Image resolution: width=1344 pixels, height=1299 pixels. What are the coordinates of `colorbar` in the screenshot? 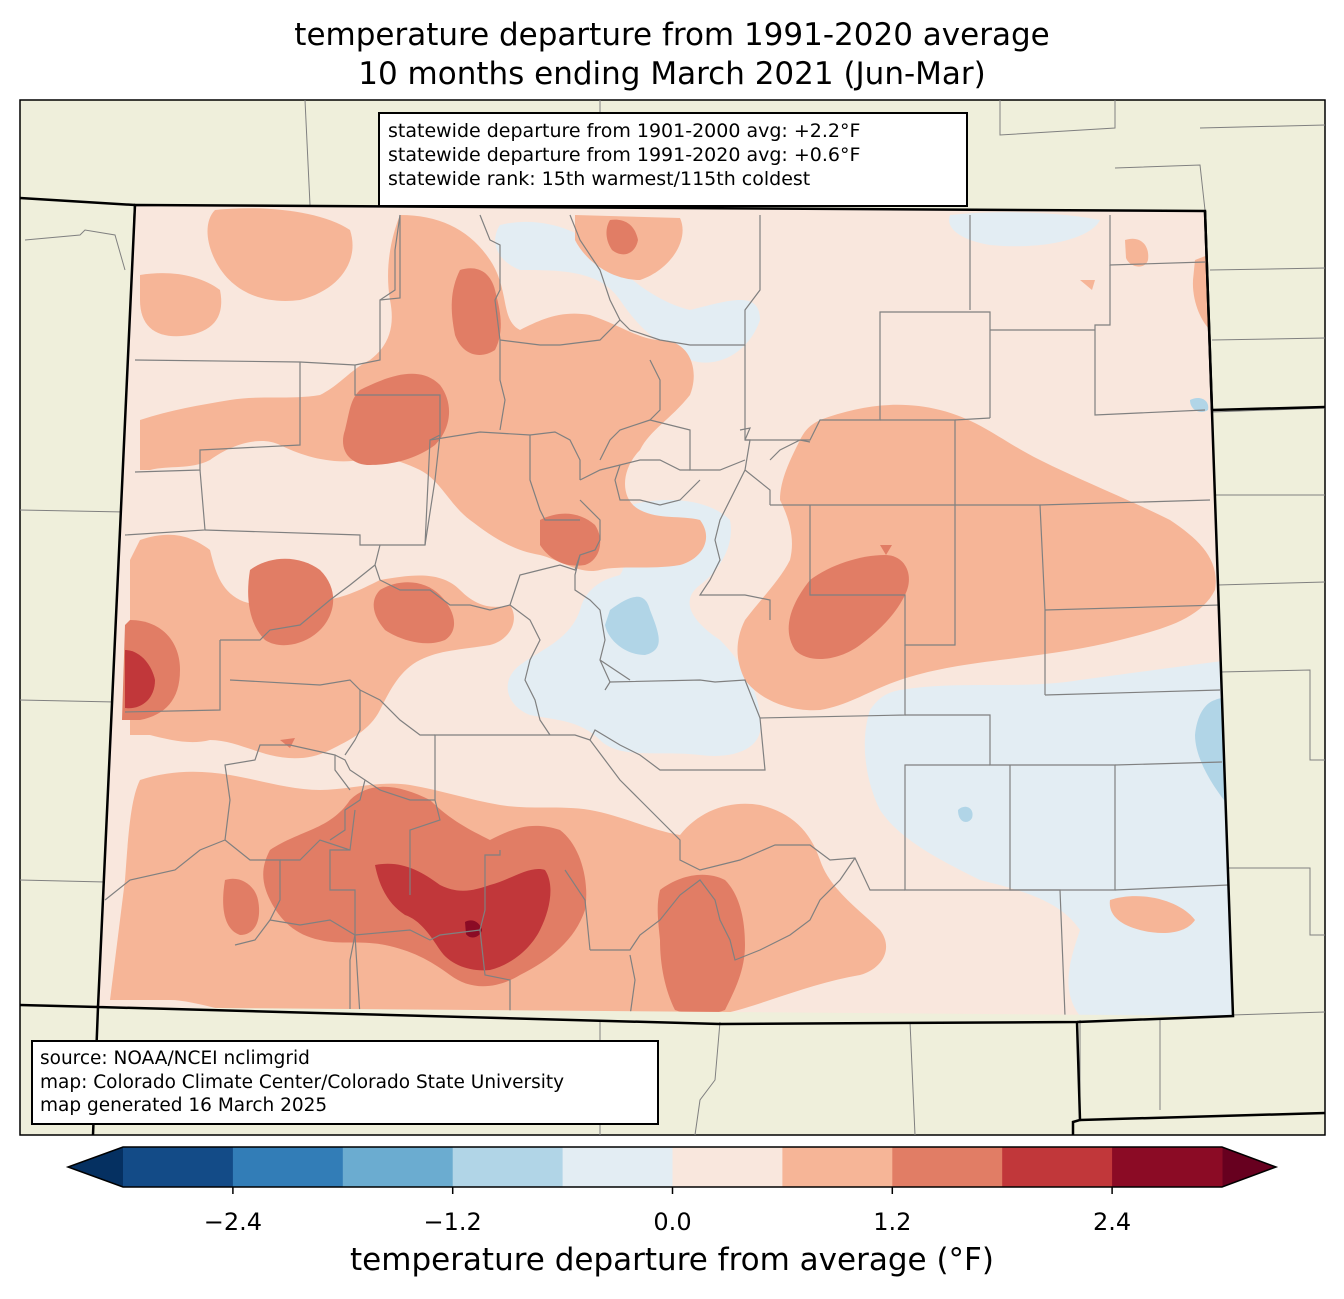 It's located at (672, 1170).